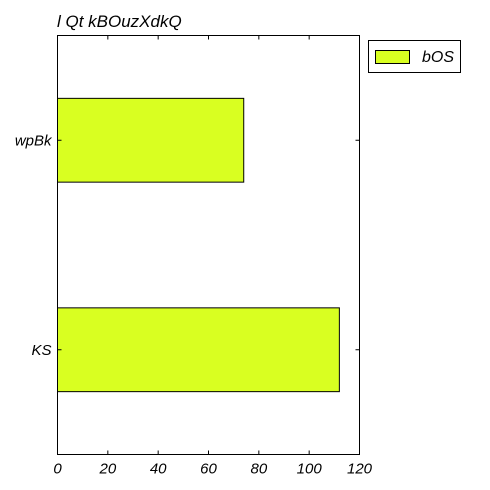 The image size is (490, 490). What do you see at coordinates (119, 21) in the screenshot?
I see `chart-title: l Qt kBOuzXdkQ` at bounding box center [119, 21].